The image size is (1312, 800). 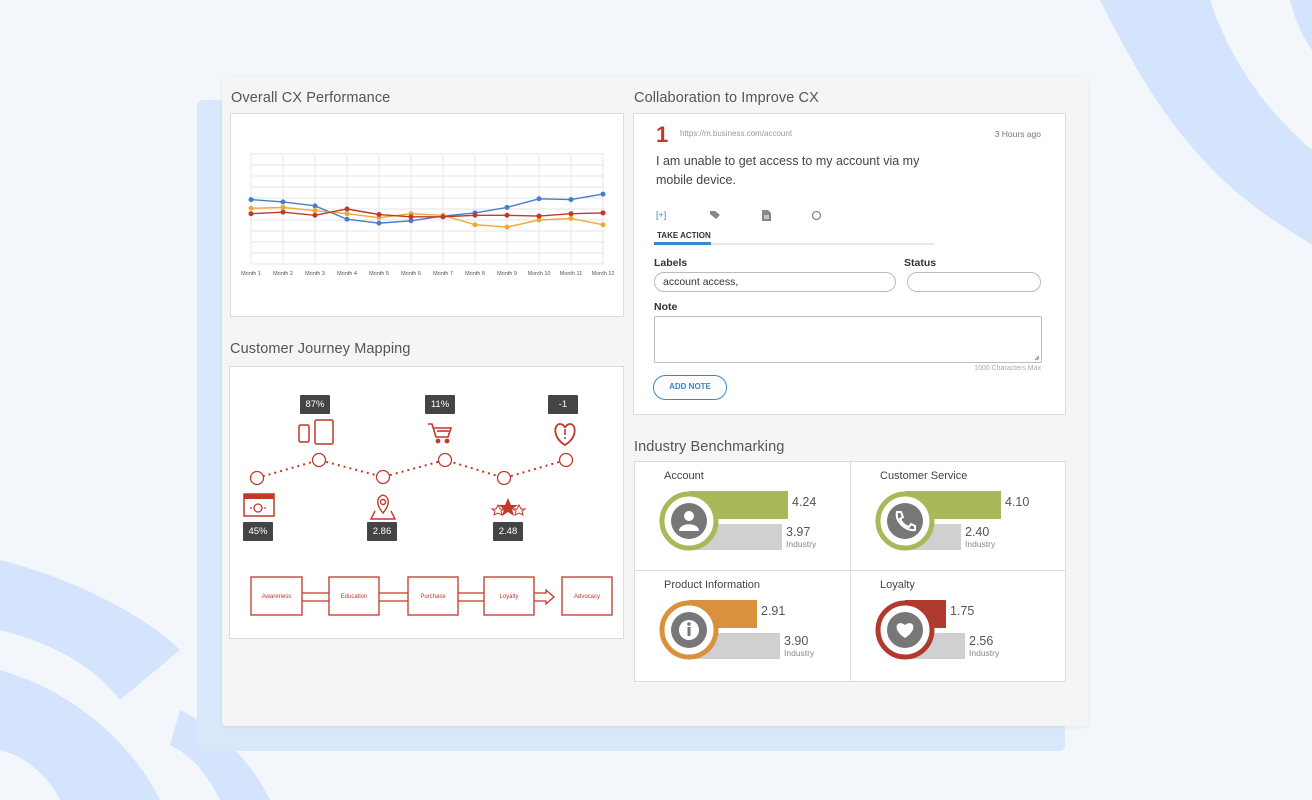 What do you see at coordinates (848, 339) in the screenshot?
I see `note-textarea` at bounding box center [848, 339].